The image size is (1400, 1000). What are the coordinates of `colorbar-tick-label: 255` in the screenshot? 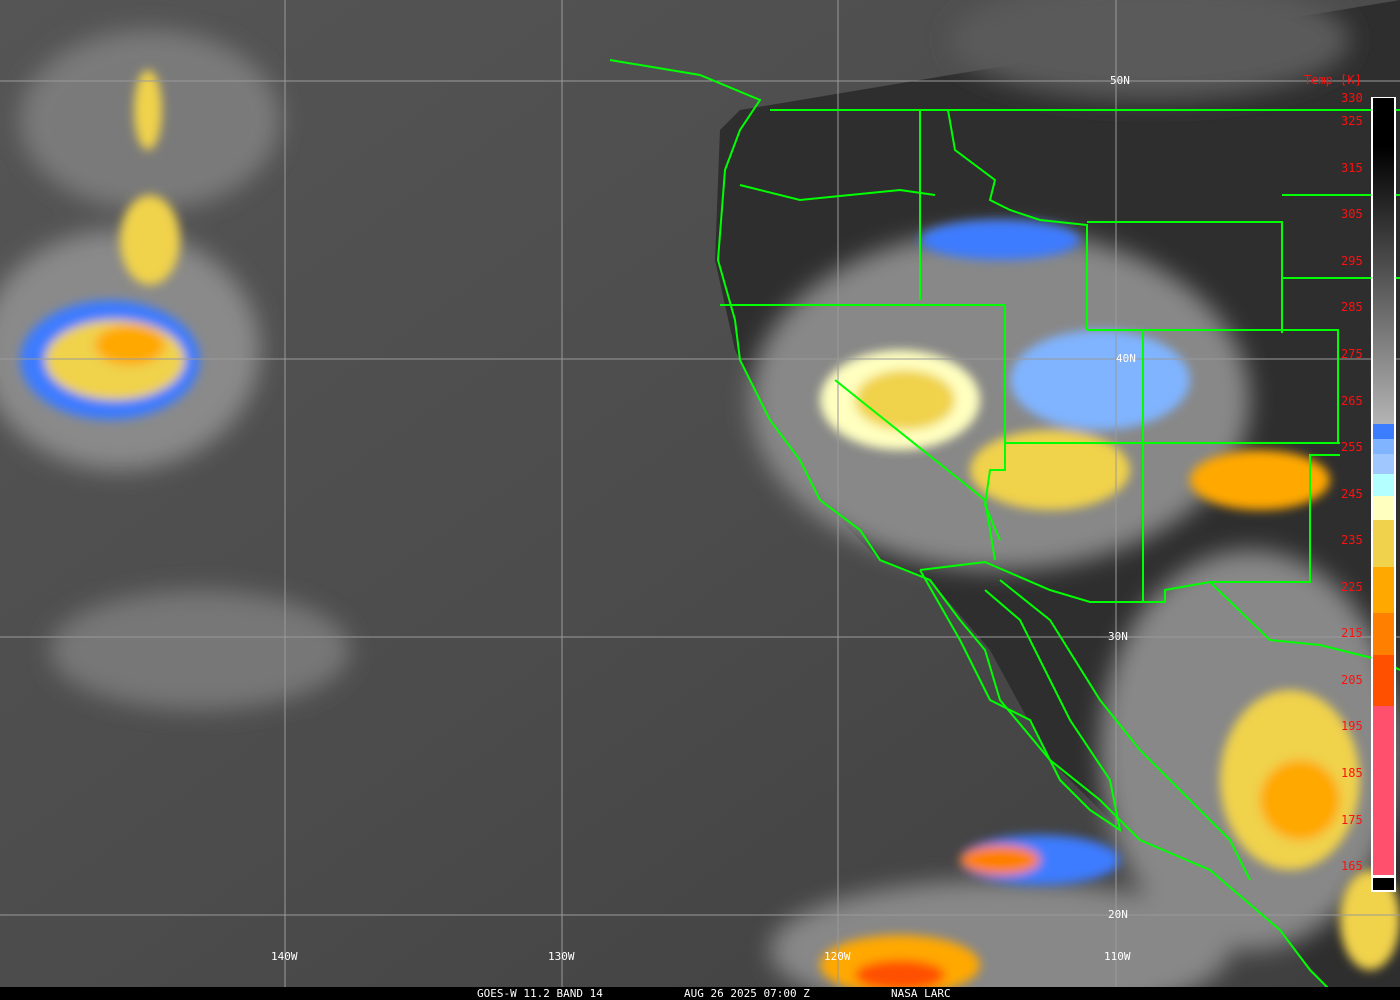 It's located at (1352, 447).